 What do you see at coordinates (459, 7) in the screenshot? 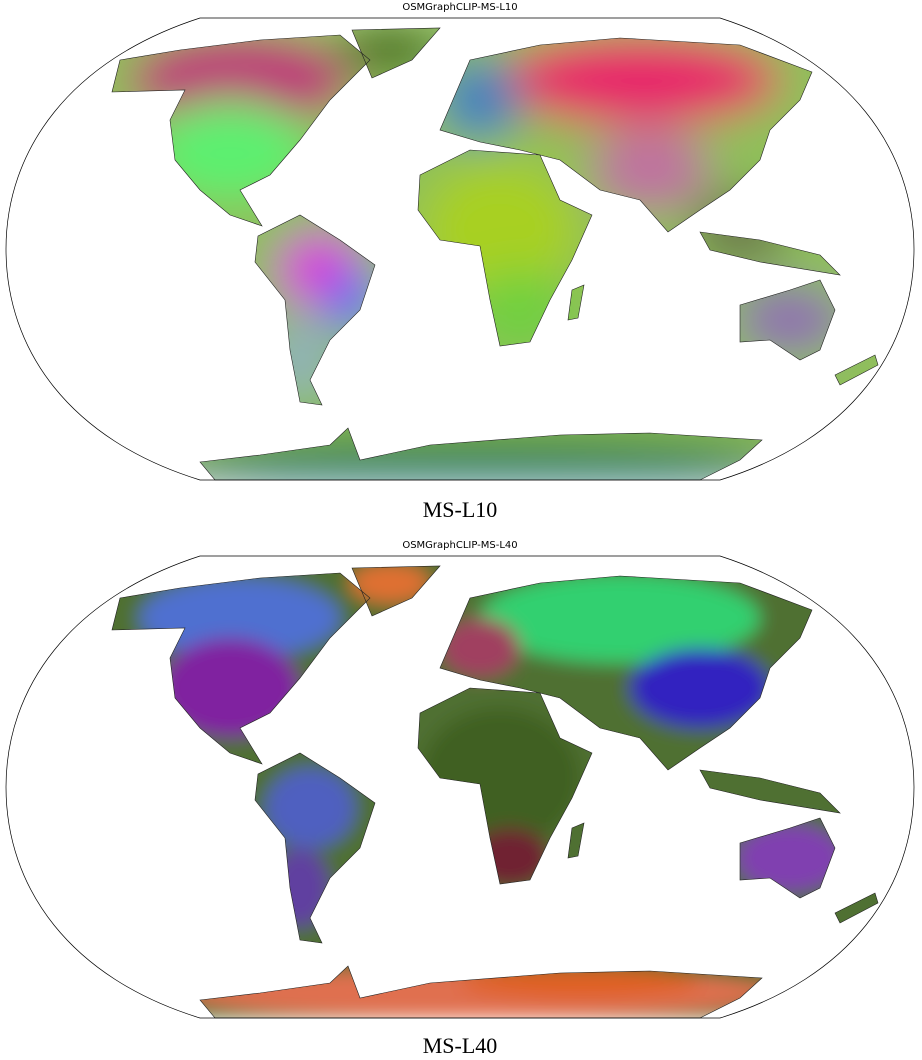
I see `map-title: OSMGraphCLIP-MS-L10` at bounding box center [459, 7].